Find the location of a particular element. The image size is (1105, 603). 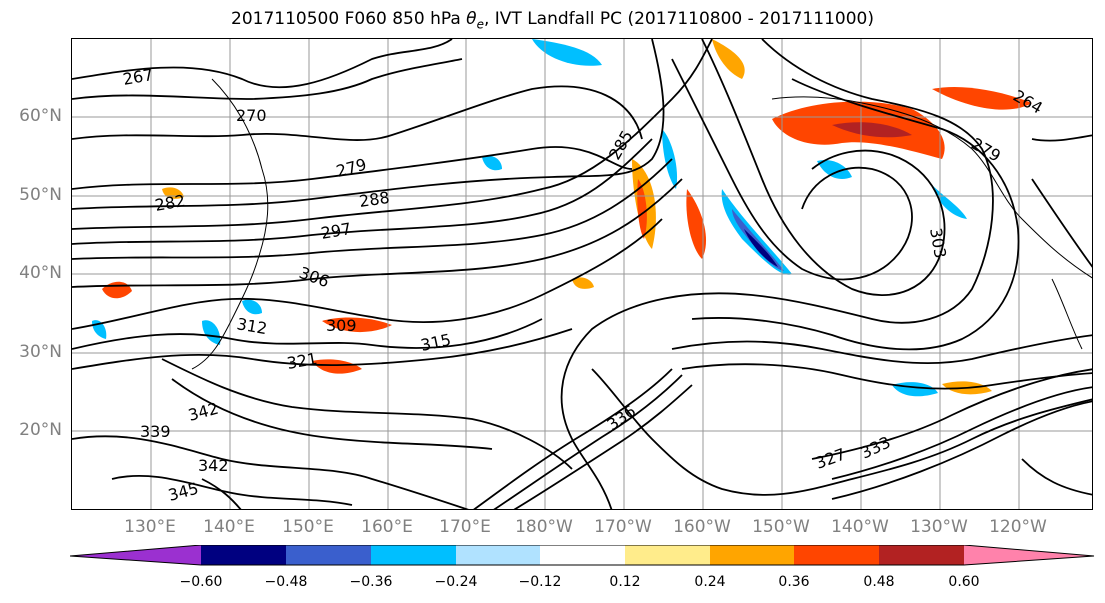

colorbar-tick-label: 0.60 is located at coordinates (964, 582).